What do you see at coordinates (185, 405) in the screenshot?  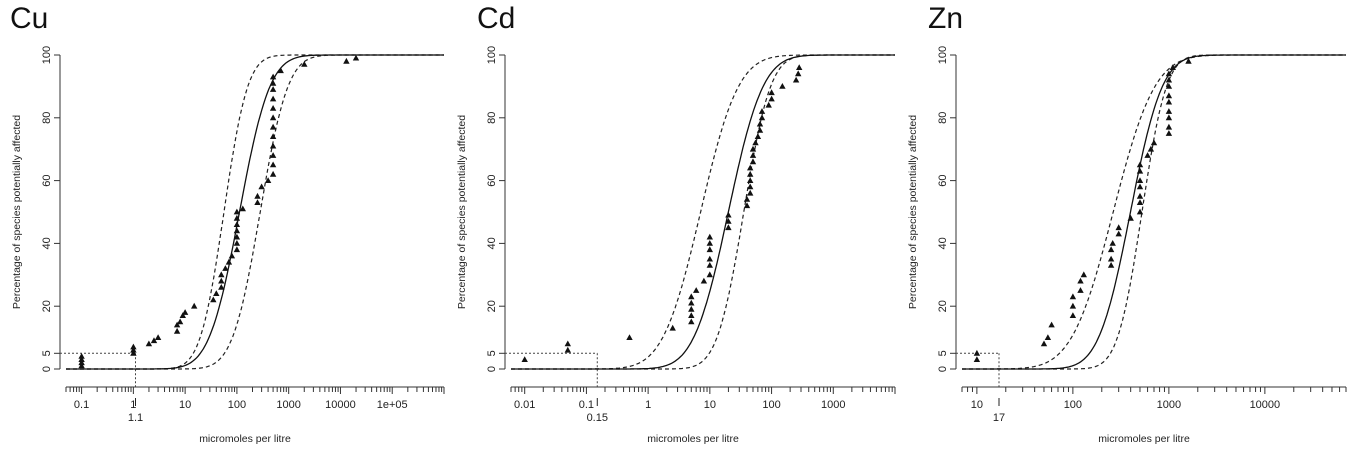 I see `x-tick-label: 10` at bounding box center [185, 405].